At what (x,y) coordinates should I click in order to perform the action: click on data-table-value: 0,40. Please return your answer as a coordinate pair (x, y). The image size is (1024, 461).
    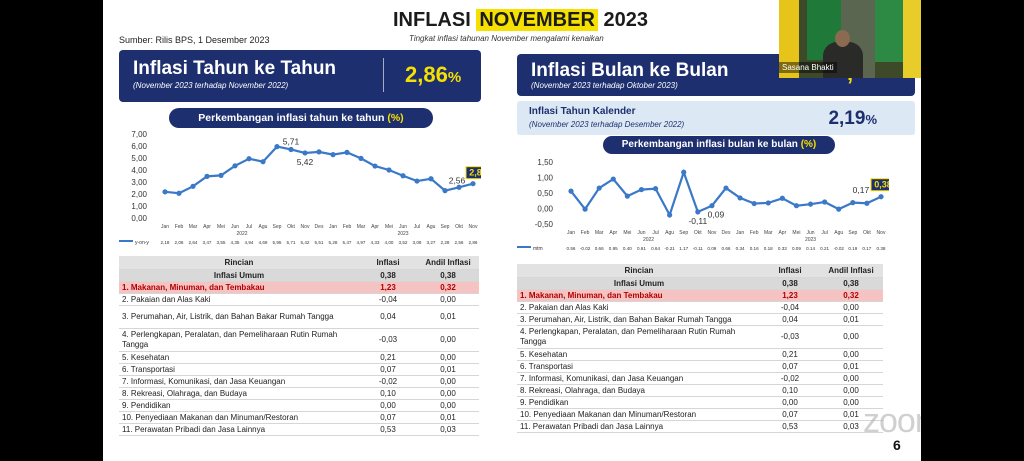
    Looking at the image, I should click on (627, 248).